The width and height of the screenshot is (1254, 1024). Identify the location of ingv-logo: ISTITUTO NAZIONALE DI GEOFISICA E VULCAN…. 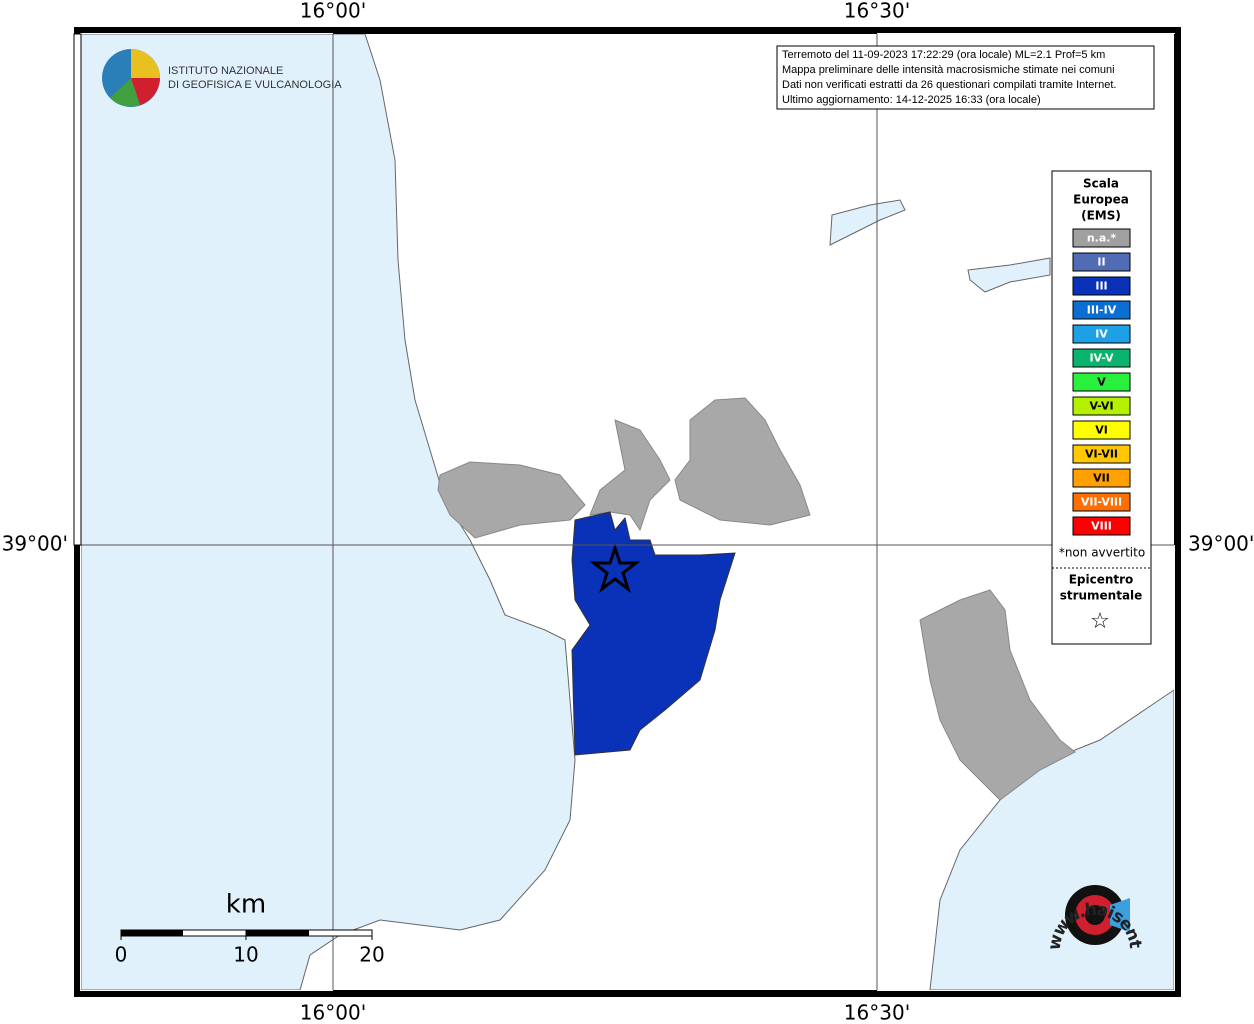
(222, 78).